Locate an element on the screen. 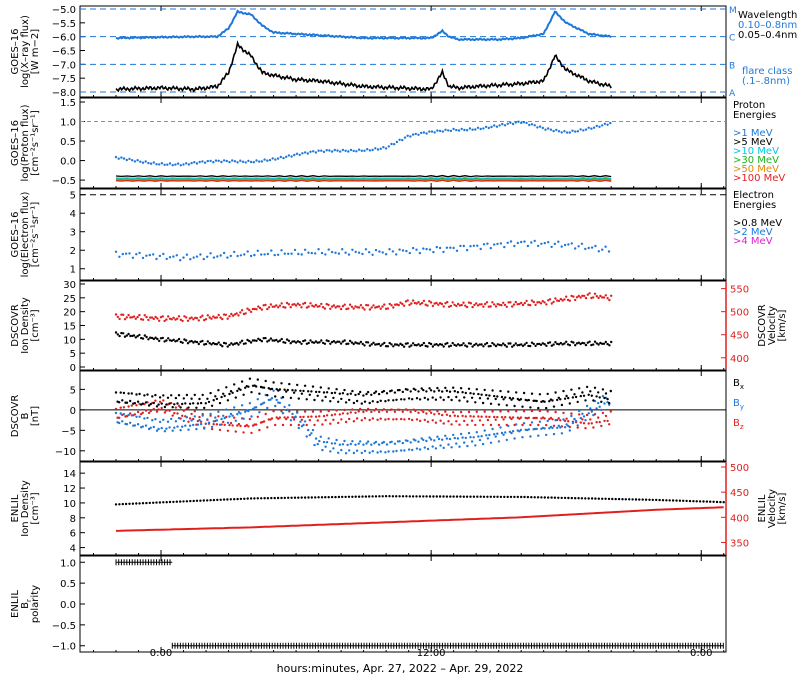 The width and height of the screenshot is (800, 680). y-tick-label: 25 is located at coordinates (69, 299).